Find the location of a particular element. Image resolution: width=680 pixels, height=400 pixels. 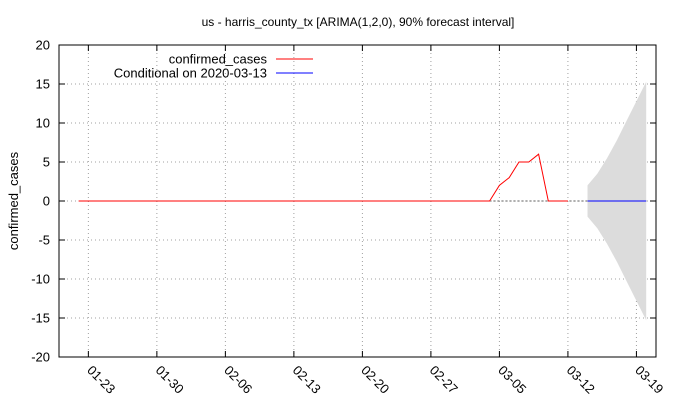

y-tick-label: -5 is located at coordinates (44, 240).